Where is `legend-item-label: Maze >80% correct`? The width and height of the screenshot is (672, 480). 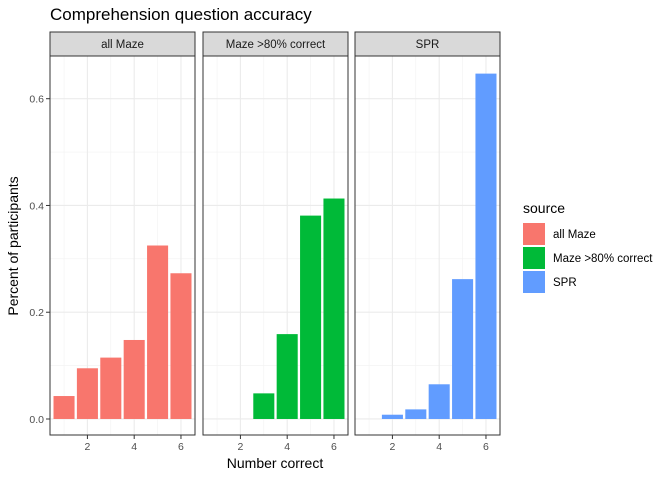 legend-item-label: Maze >80% correct is located at coordinates (603, 259).